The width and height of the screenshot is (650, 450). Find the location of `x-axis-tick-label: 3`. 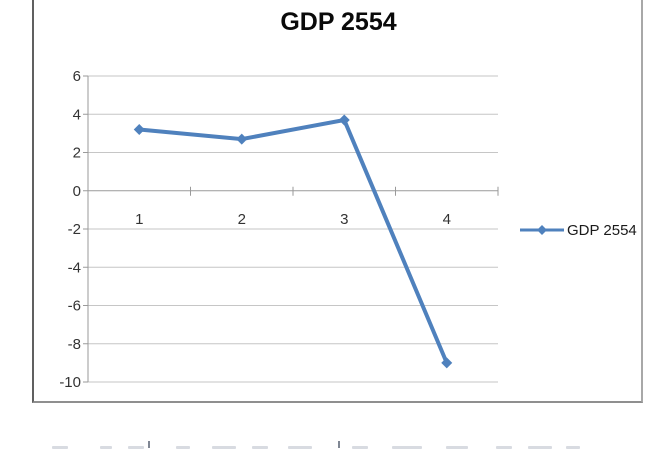

x-axis-tick-label: 3 is located at coordinates (344, 219).